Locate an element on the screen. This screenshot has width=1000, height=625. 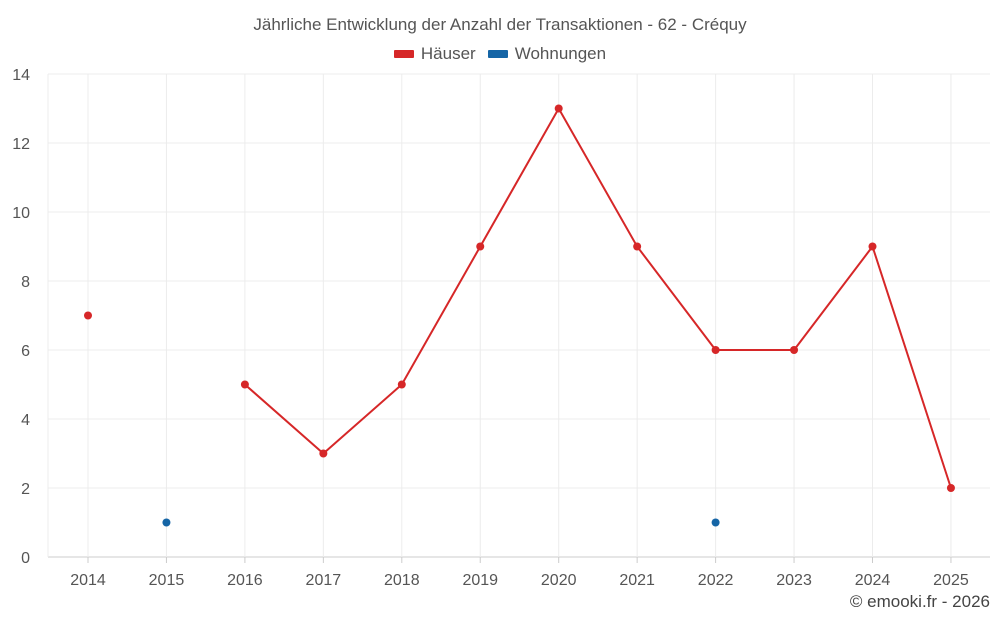
x-tick-label: 2015 is located at coordinates (167, 580).